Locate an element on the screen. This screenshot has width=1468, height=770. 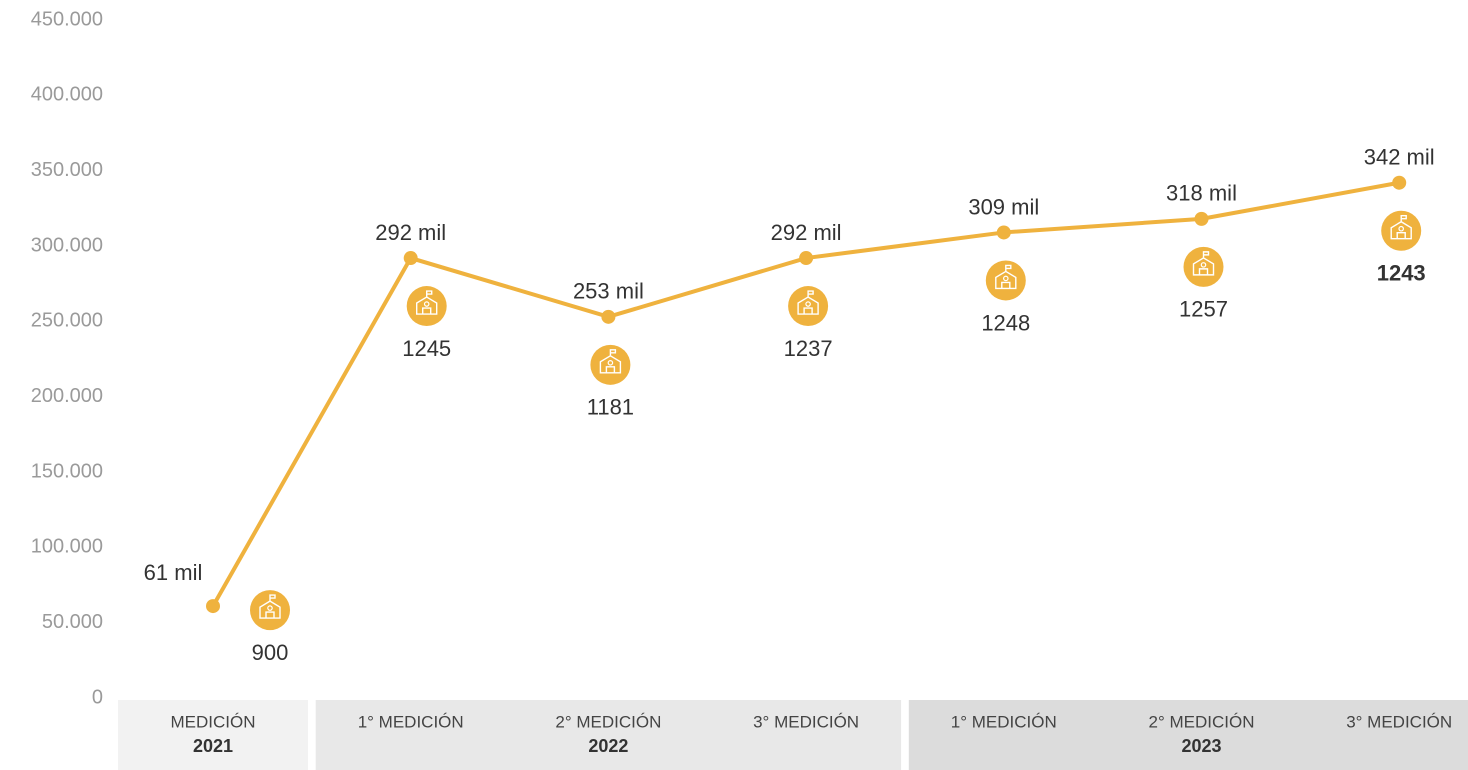
school-count: 900 is located at coordinates (270, 652).